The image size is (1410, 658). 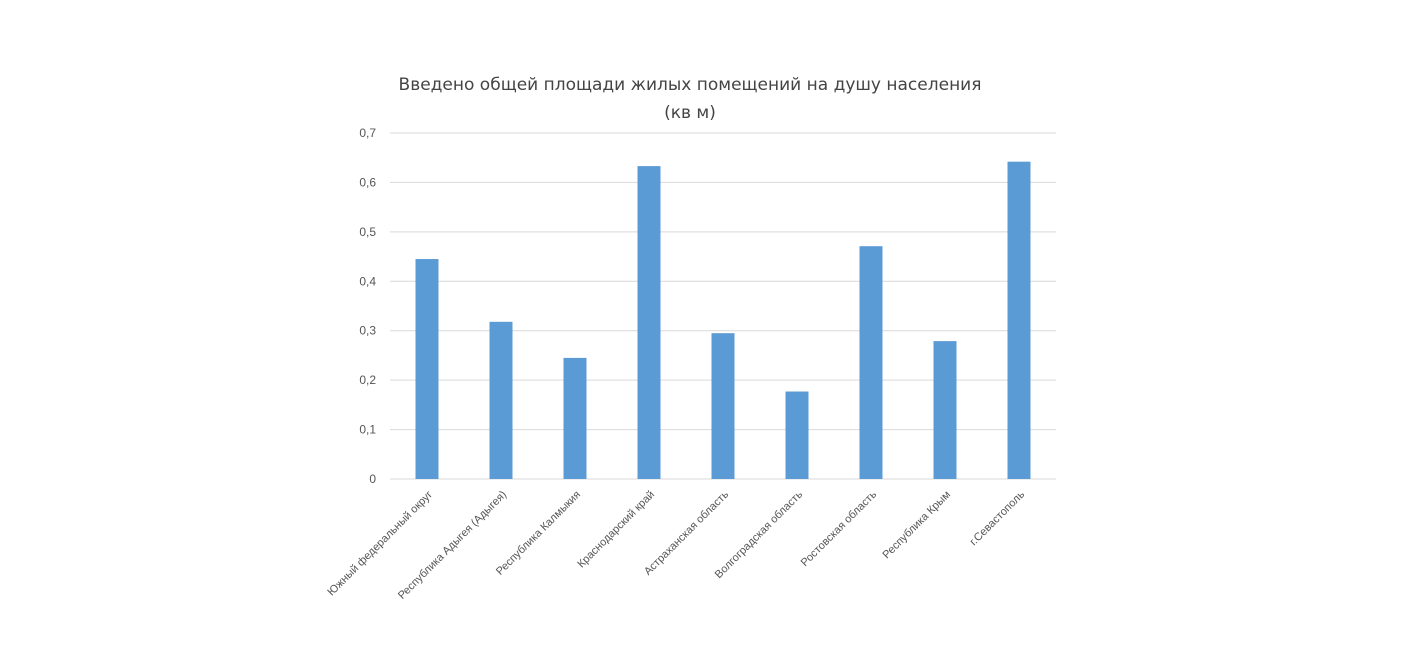 I want to click on x-category-label: Краснодарский край, so click(x=616, y=530).